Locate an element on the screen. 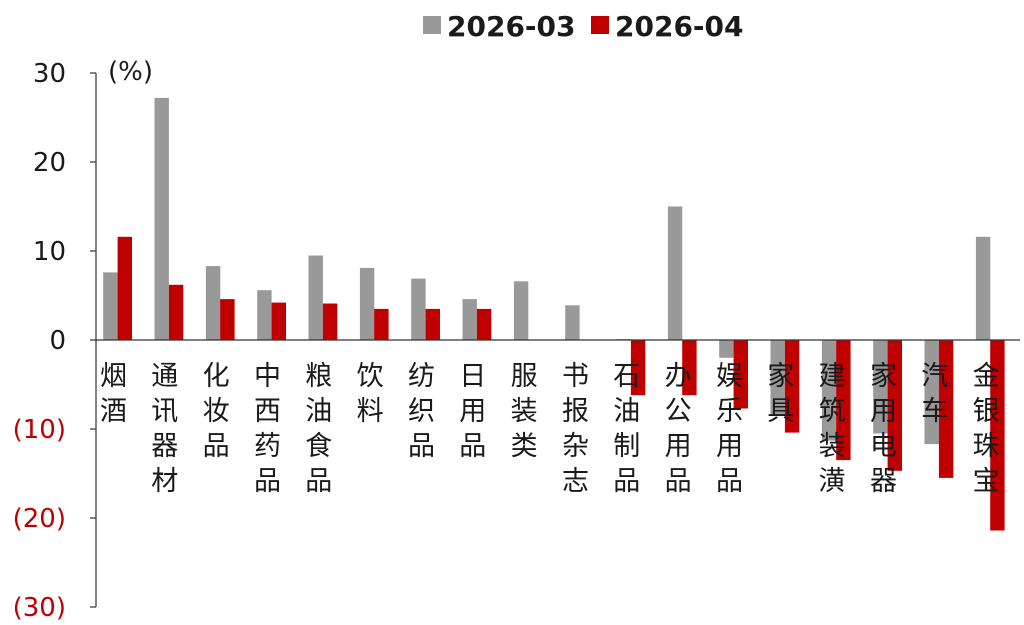 This screenshot has width=1024, height=625. y-tick-label: (10) is located at coordinates (39, 430).